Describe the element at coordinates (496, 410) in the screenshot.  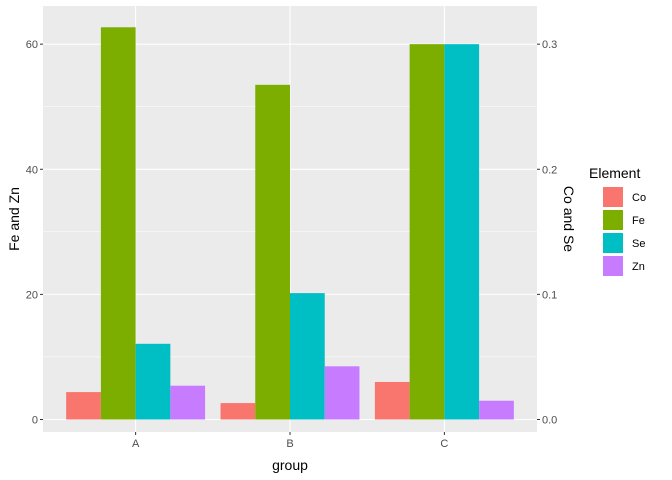
I see `bar-zn-c` at that location.